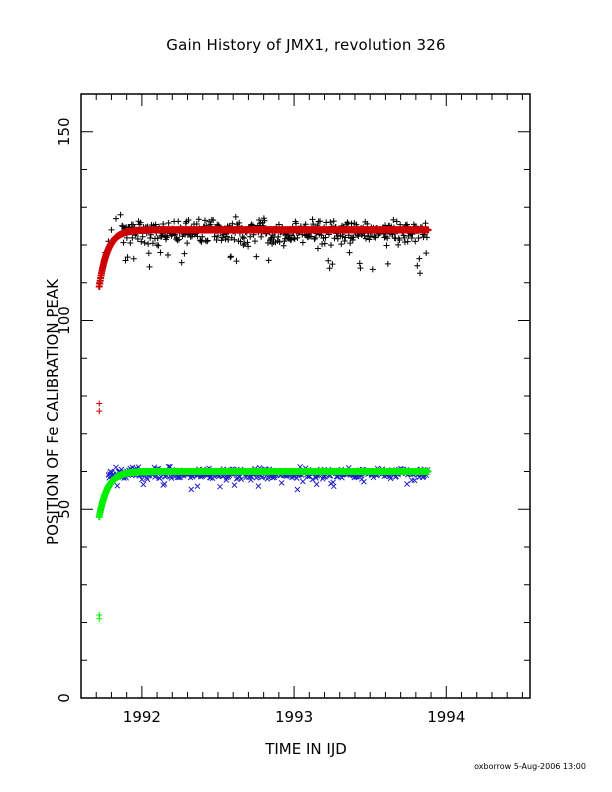  I want to click on high-peak-fit-point, so click(428, 230).